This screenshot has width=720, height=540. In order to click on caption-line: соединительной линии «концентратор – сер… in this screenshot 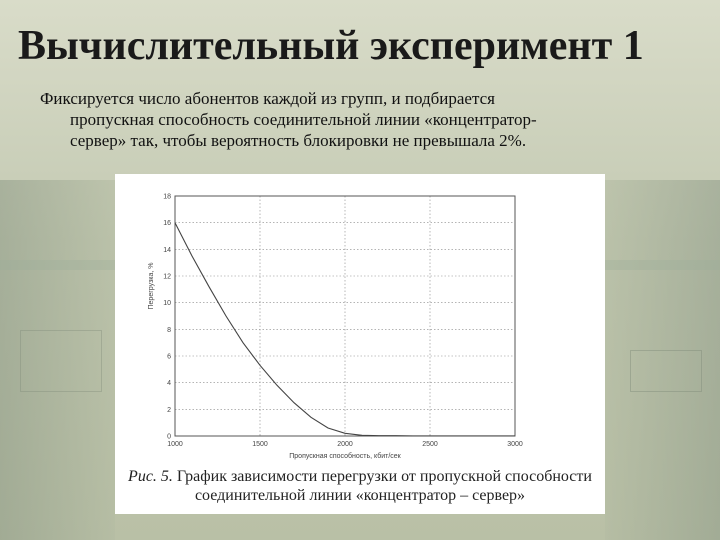, I will do `click(360, 495)`.